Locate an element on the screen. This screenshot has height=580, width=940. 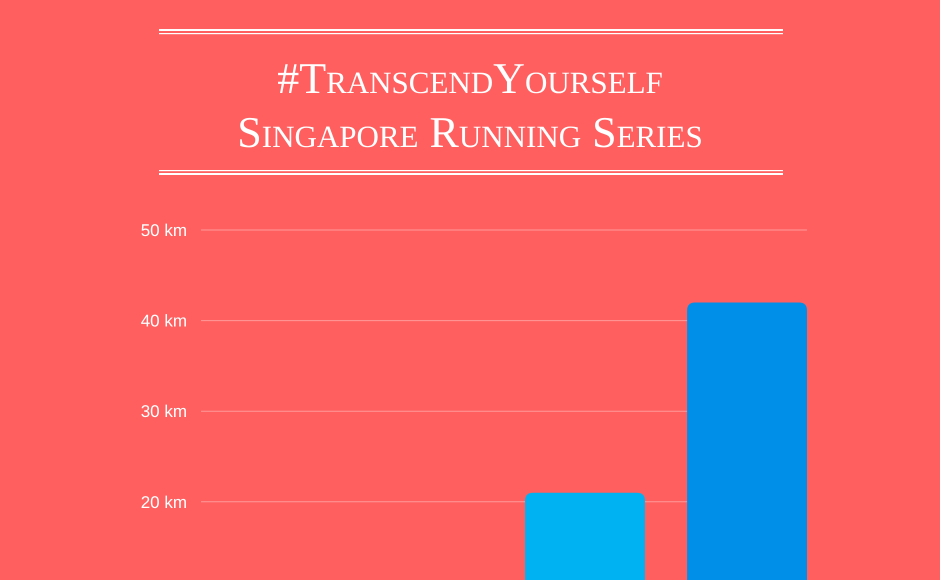
y-tick-label: 40 km is located at coordinates (163, 321).